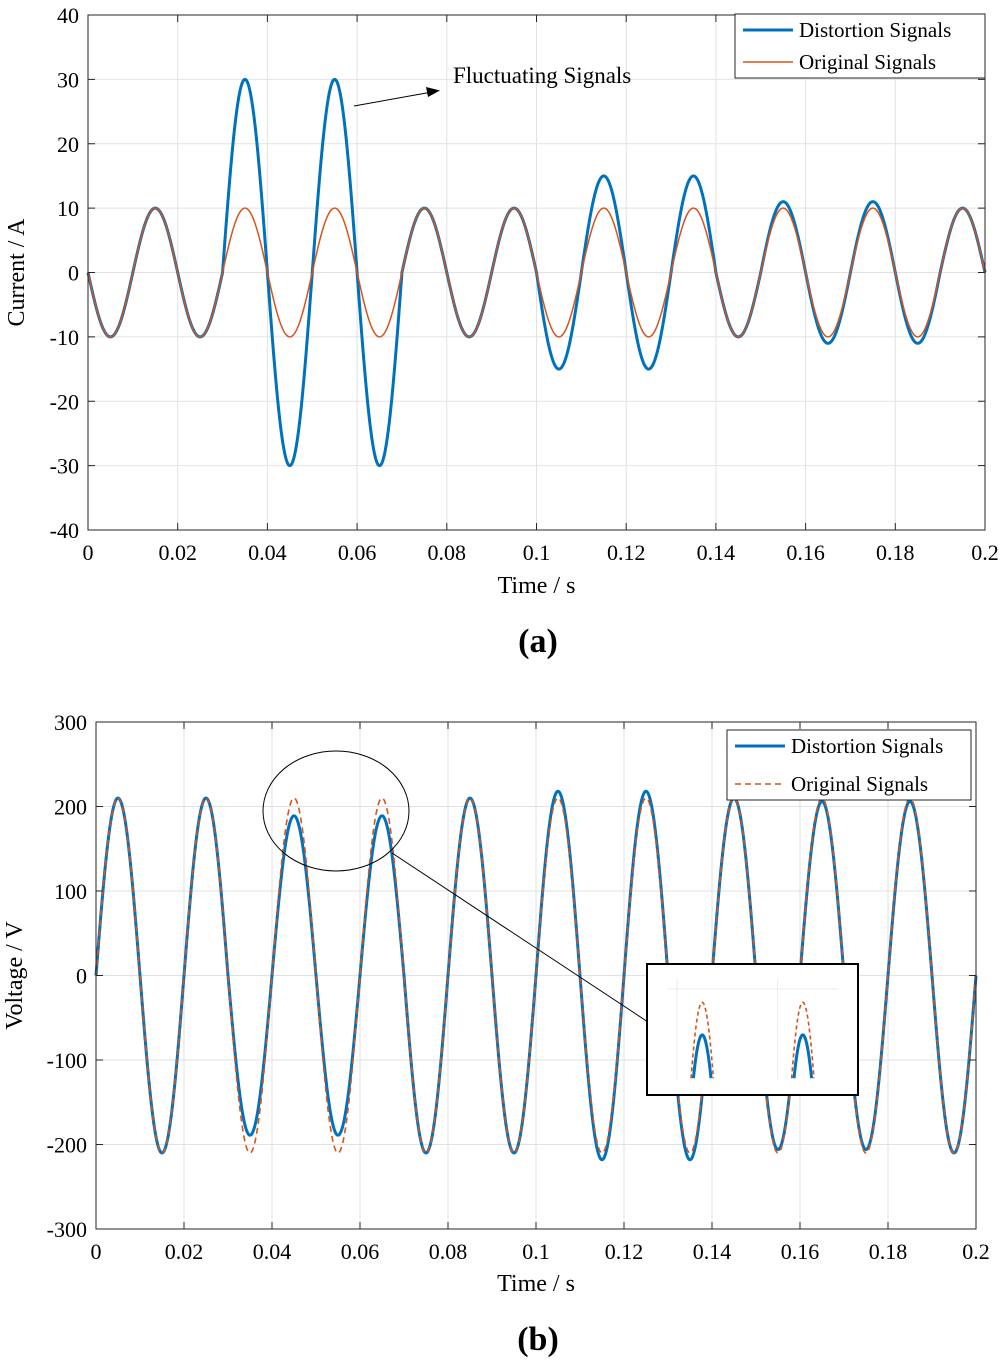 This screenshot has width=1000, height=1364. Describe the element at coordinates (67, 1229) in the screenshot. I see `y-tick-label: -300` at that location.